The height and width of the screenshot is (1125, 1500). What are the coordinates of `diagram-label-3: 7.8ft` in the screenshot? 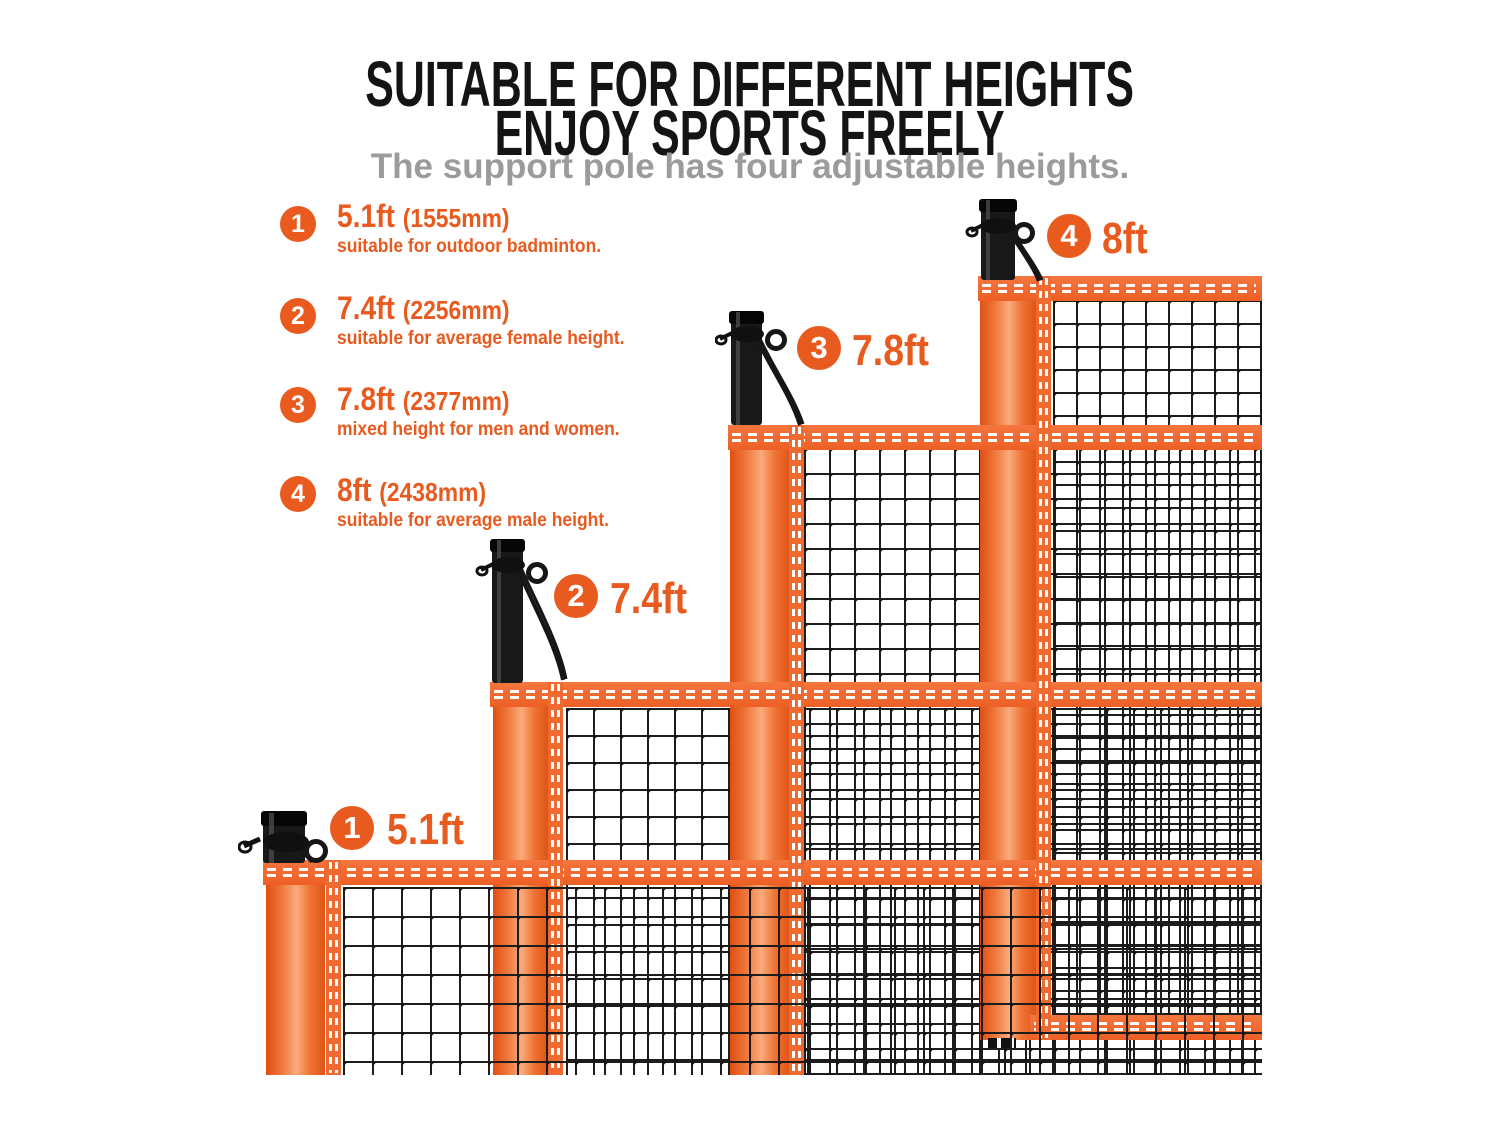 It's located at (890, 350).